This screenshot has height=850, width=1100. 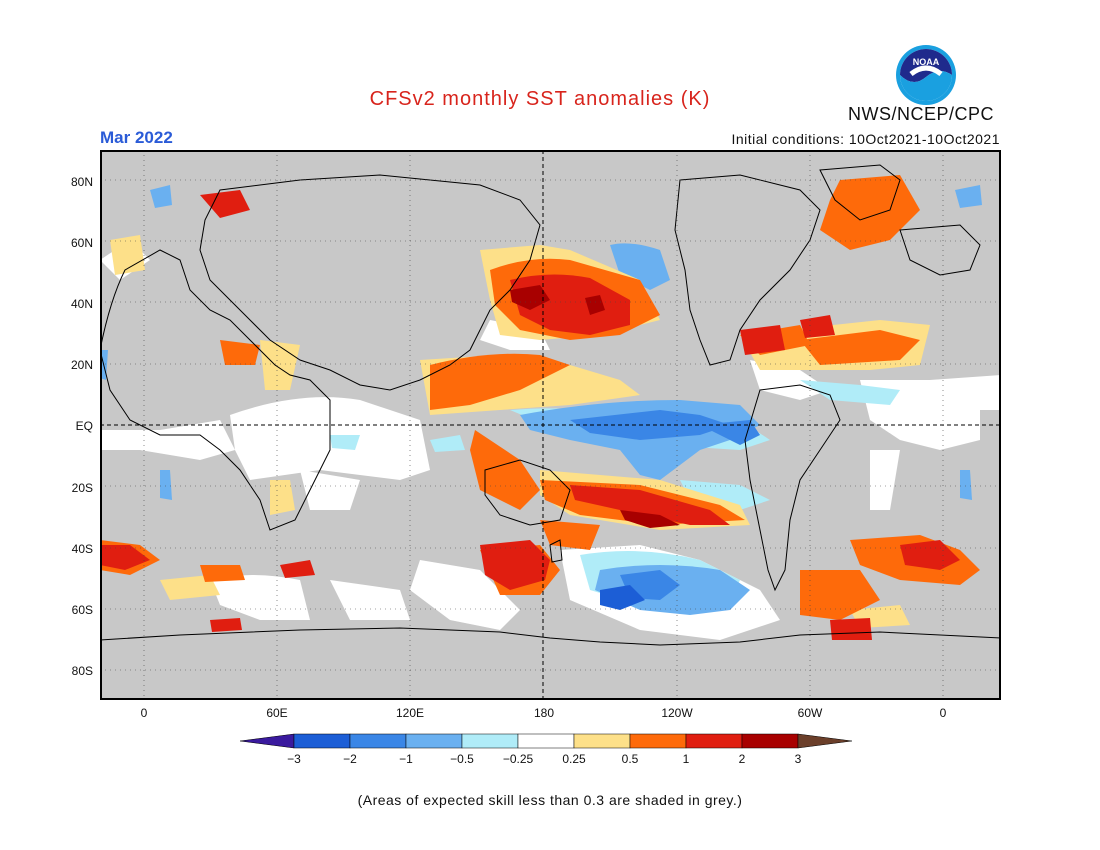 I want to click on agency-label: NWS/NCEP/CPC, so click(x=921, y=114).